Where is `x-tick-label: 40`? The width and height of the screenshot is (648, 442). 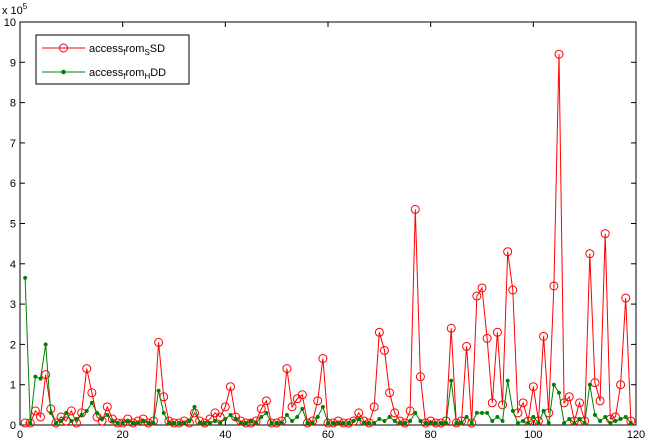 x-tick-label: 40 is located at coordinates (225, 435).